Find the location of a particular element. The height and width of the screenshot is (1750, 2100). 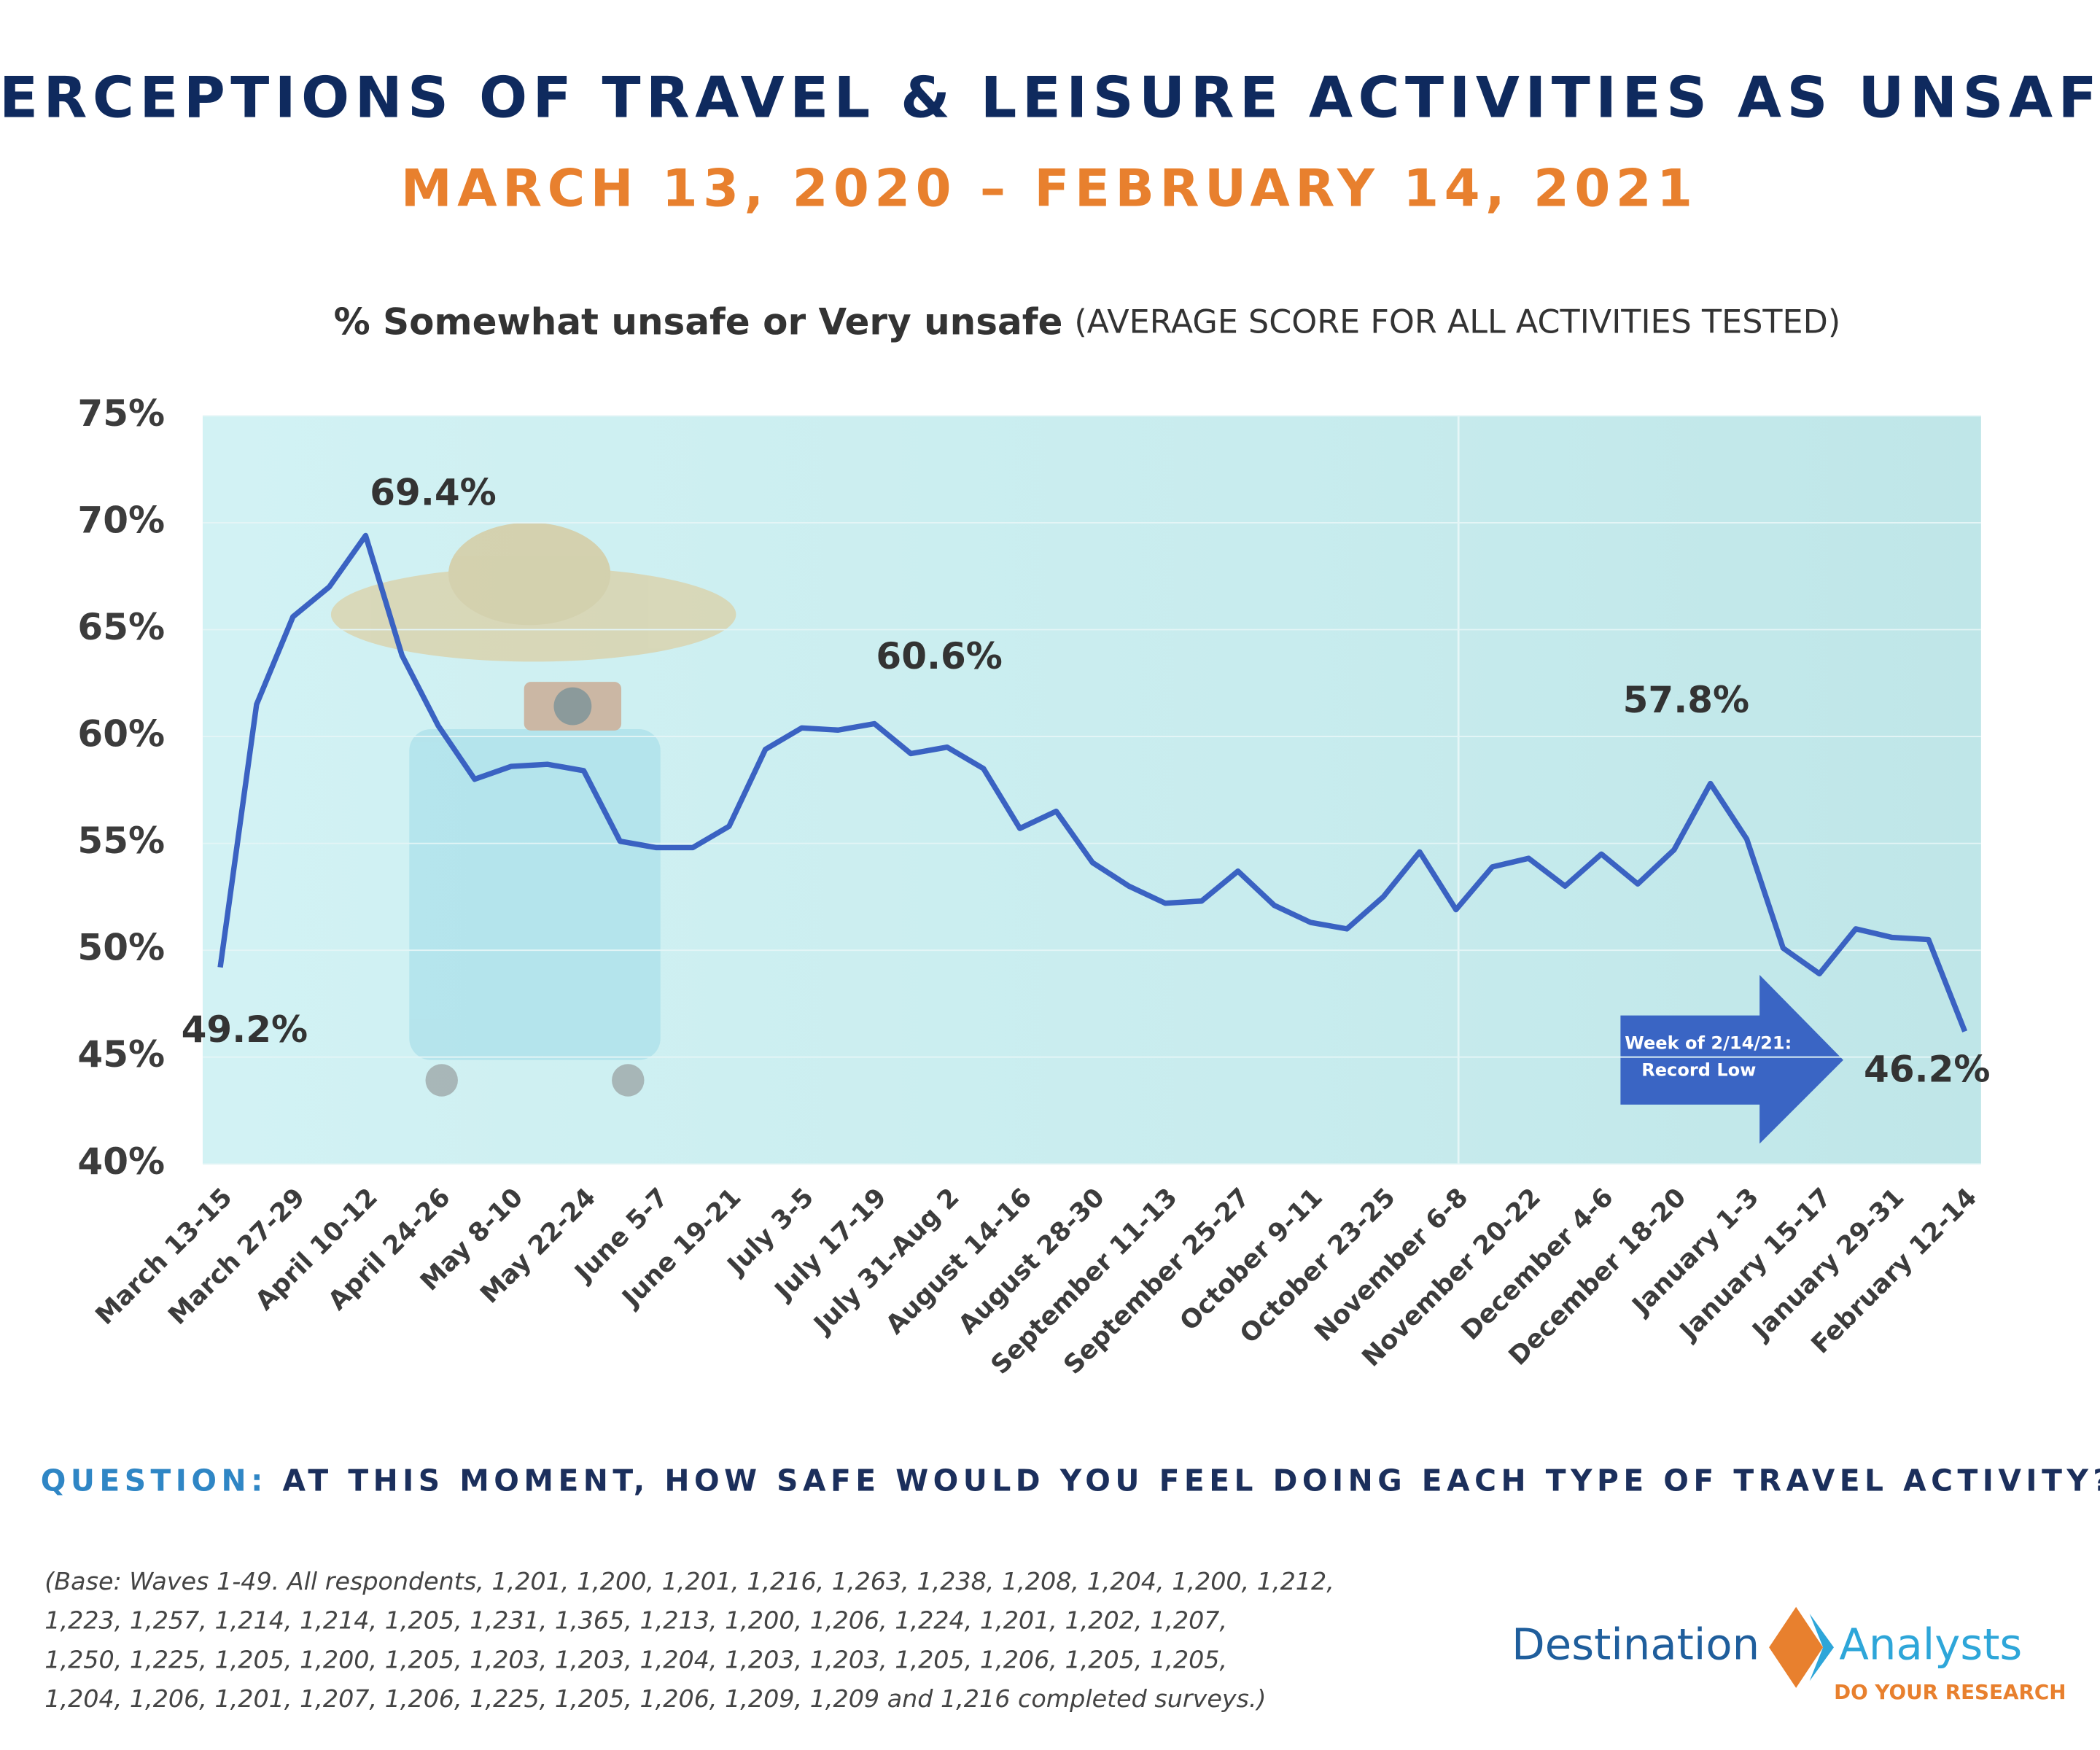

y-tick-label: 75% is located at coordinates (121, 413).